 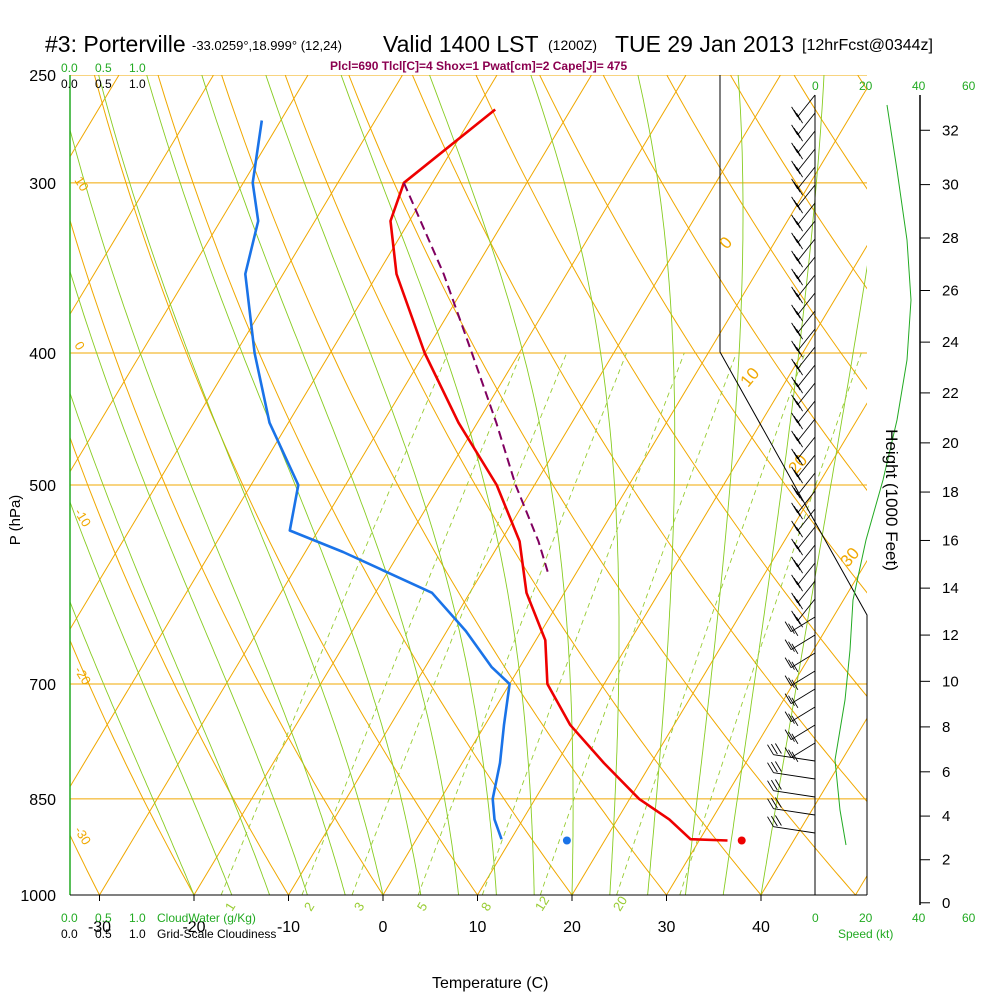 I want to click on plot-boundary, so click(x=793, y=485).